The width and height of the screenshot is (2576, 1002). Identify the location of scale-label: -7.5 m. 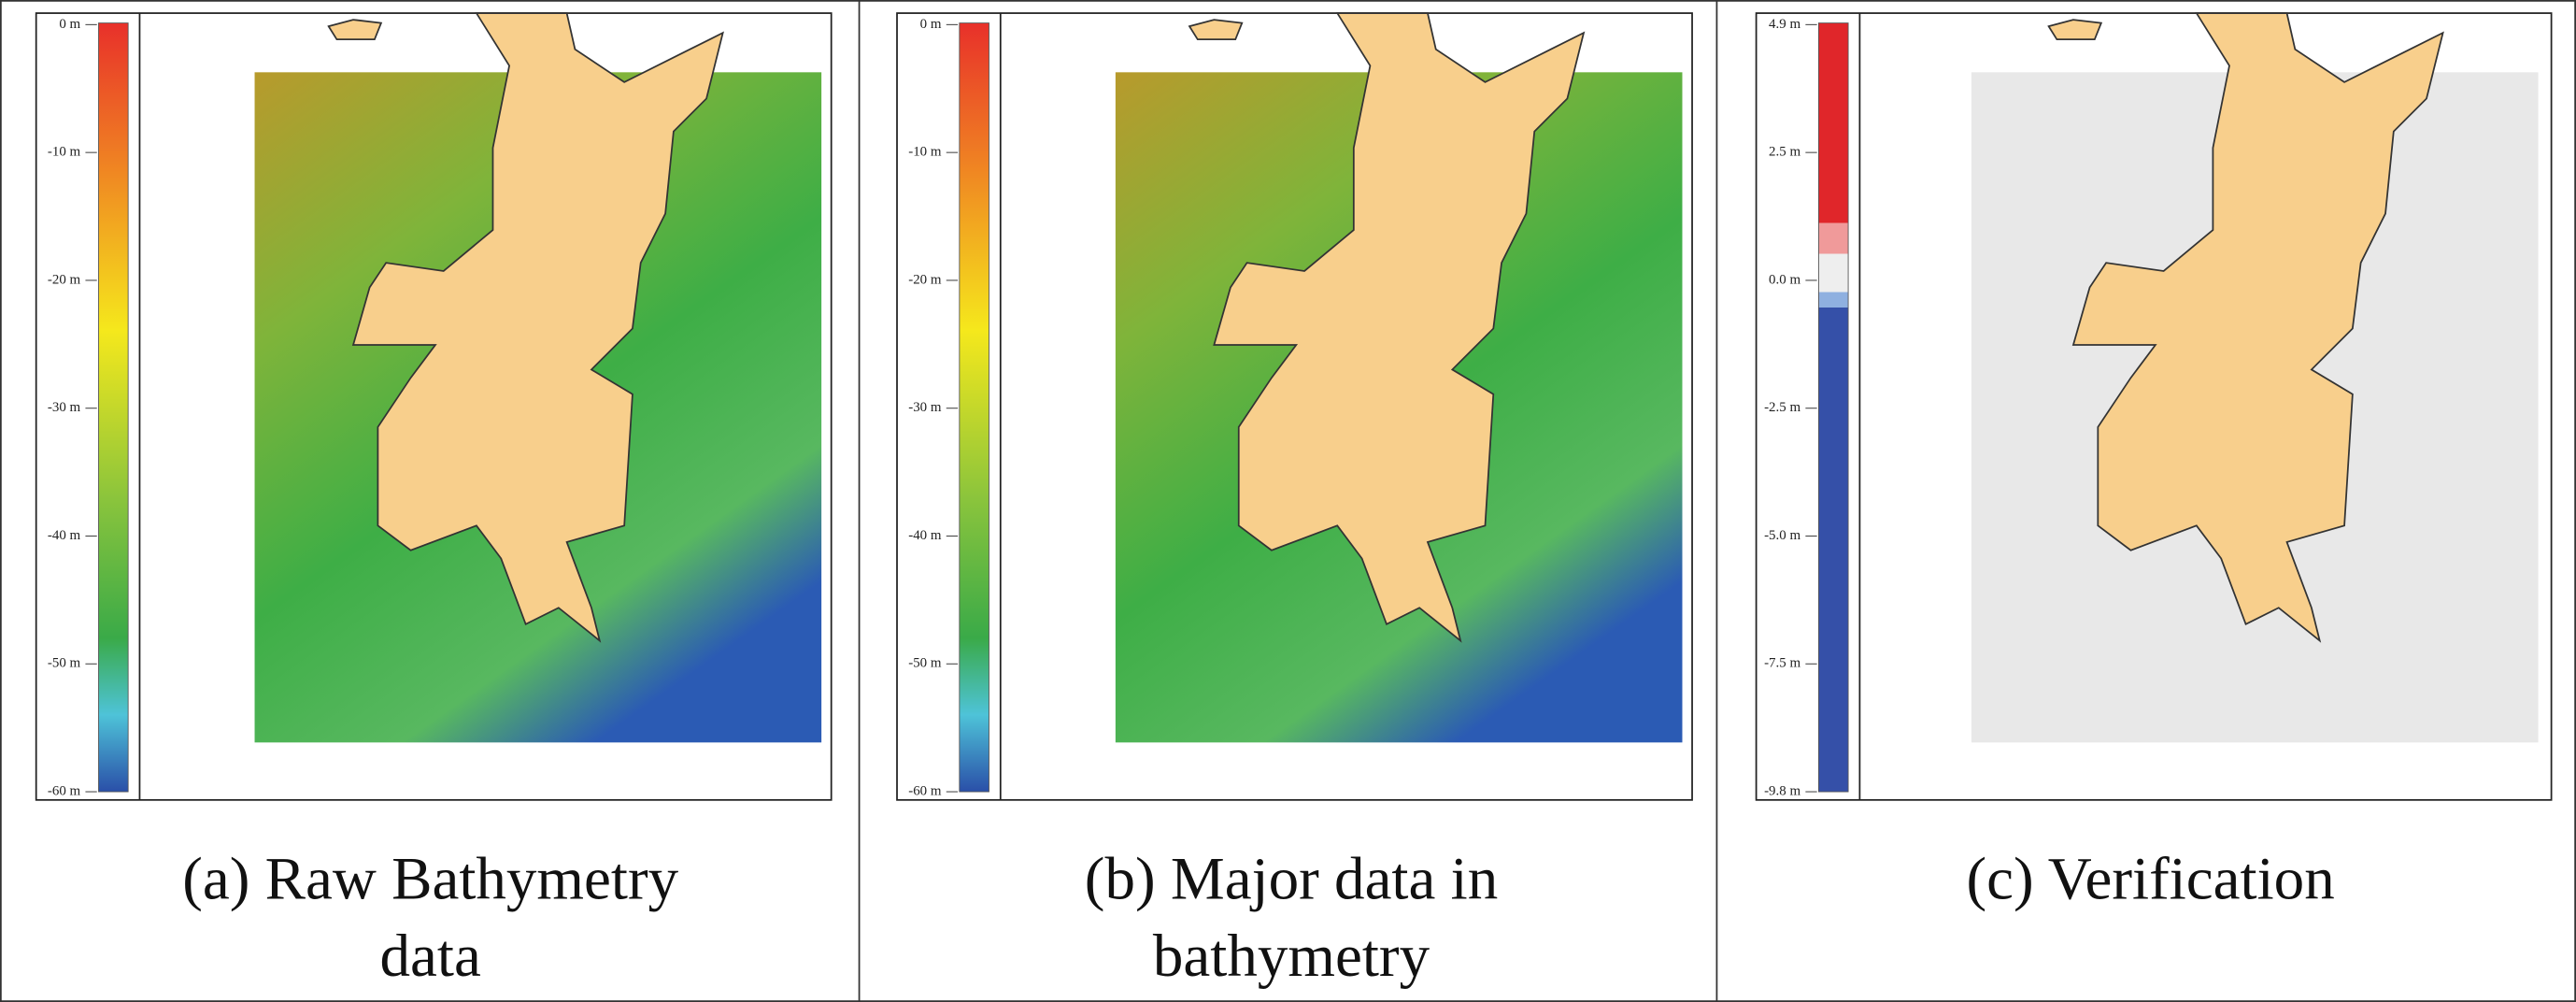
(1782, 663).